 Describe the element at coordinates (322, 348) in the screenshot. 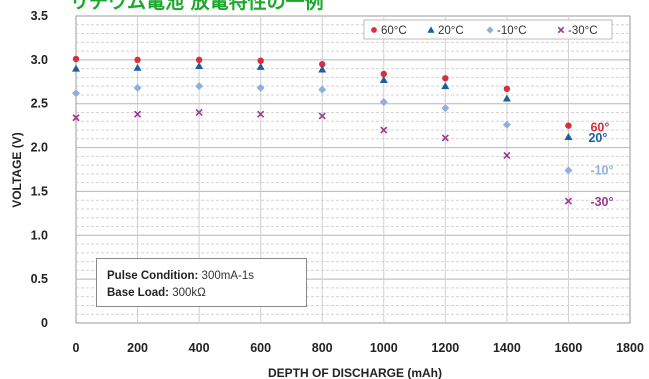

I see `x-tick-label: 800` at that location.